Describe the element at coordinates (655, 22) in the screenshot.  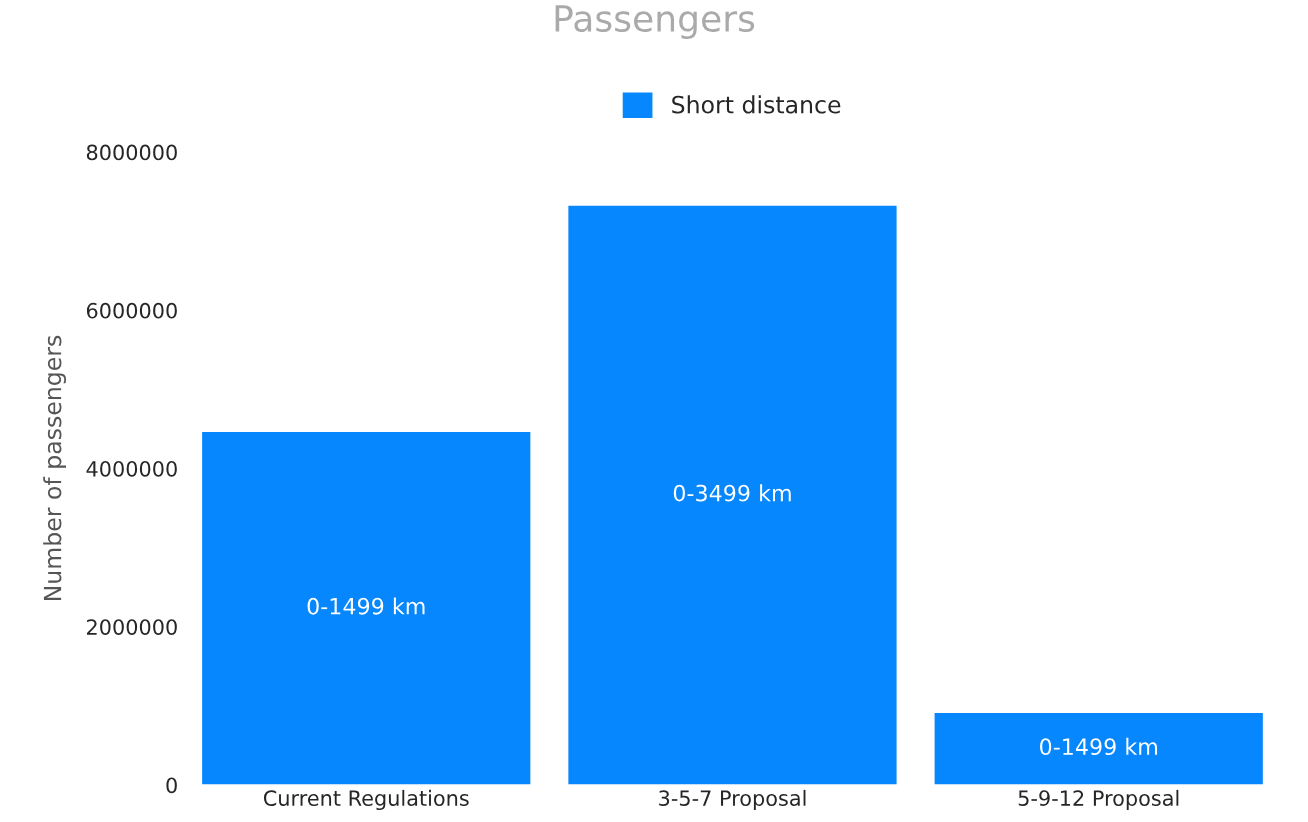
I see `chart-title: Passengers` at that location.